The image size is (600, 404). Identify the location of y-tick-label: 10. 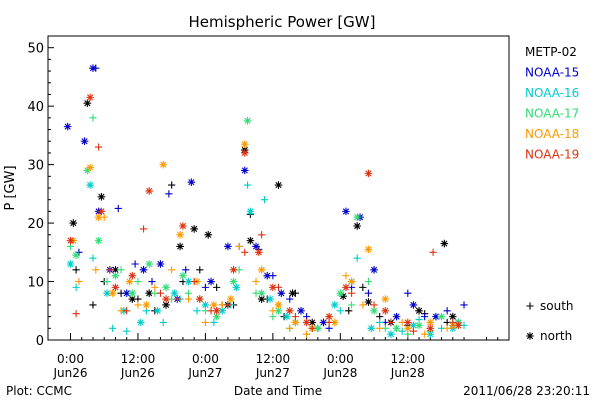
(35, 283).